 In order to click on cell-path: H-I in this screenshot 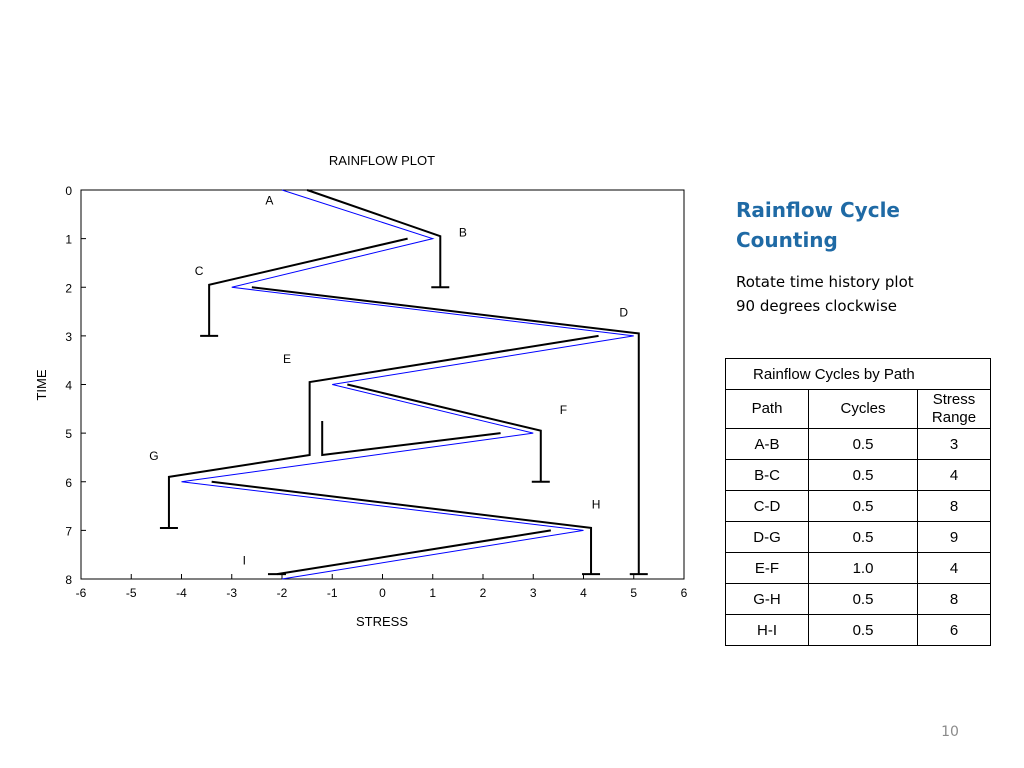, I will do `click(767, 630)`.